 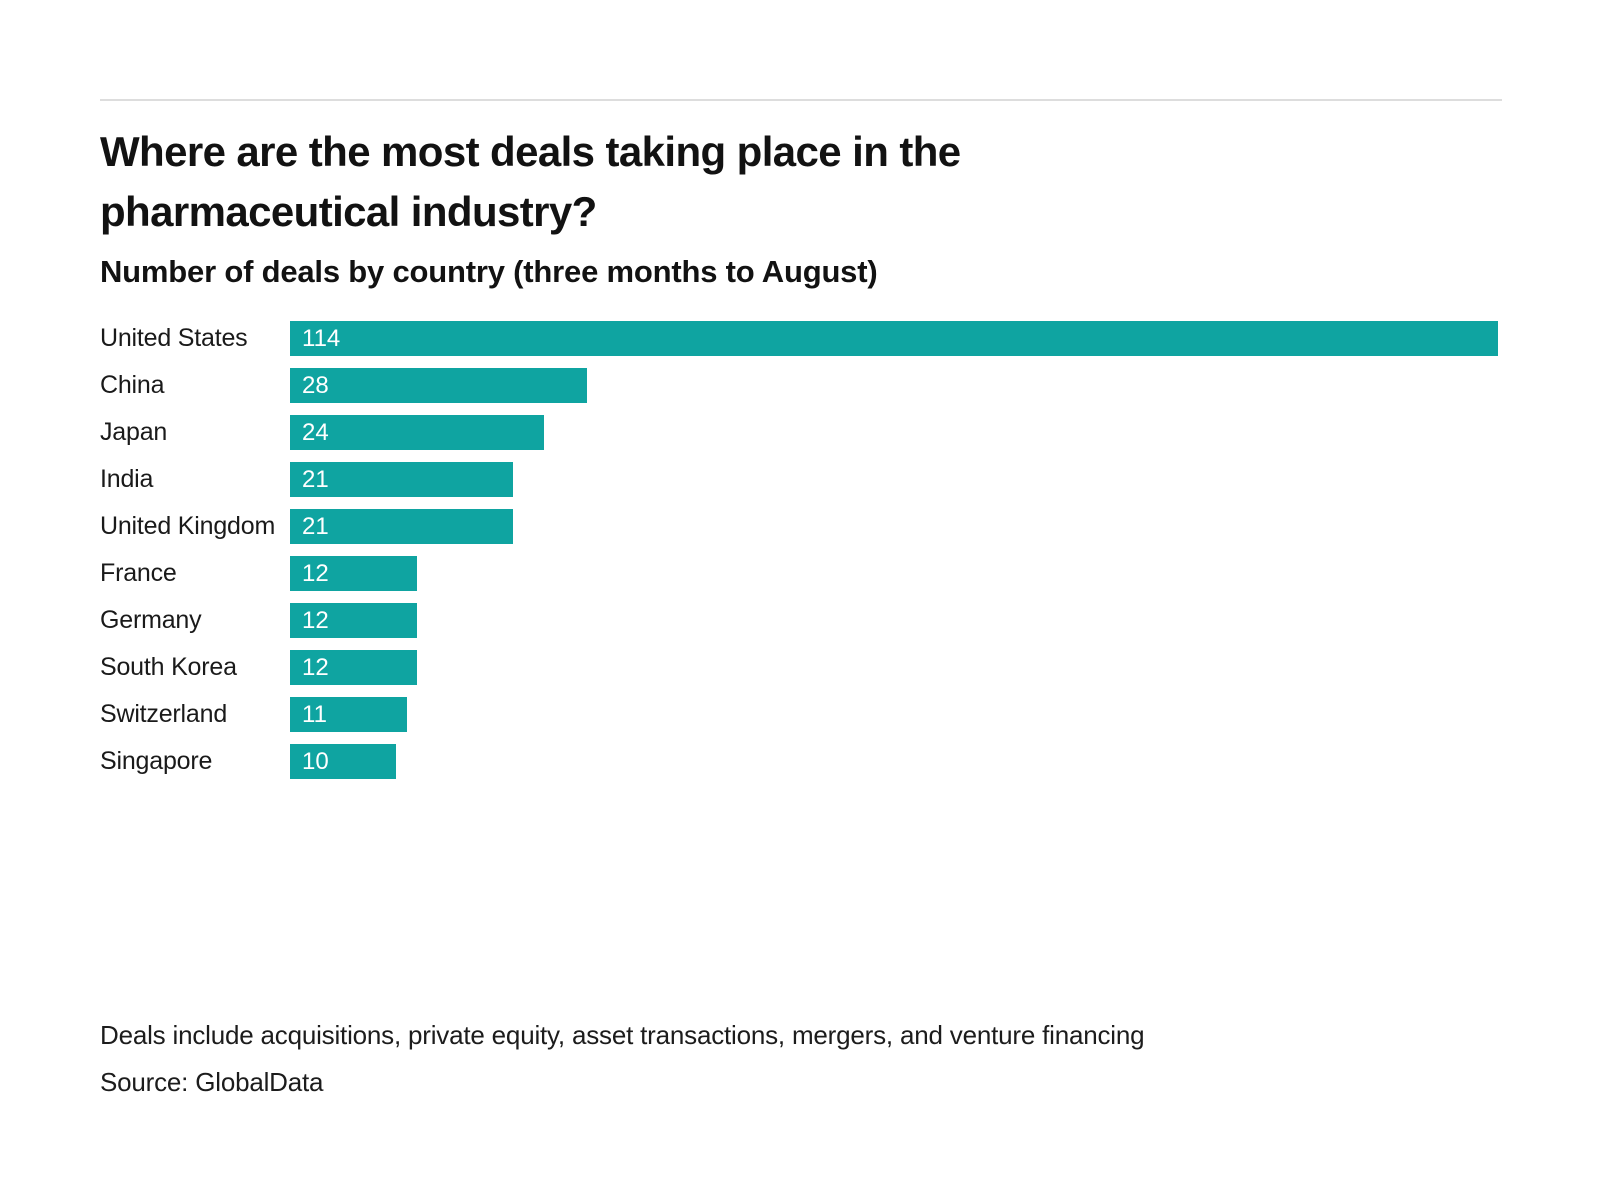 What do you see at coordinates (315, 761) in the screenshot?
I see `bar-value-label: 10` at bounding box center [315, 761].